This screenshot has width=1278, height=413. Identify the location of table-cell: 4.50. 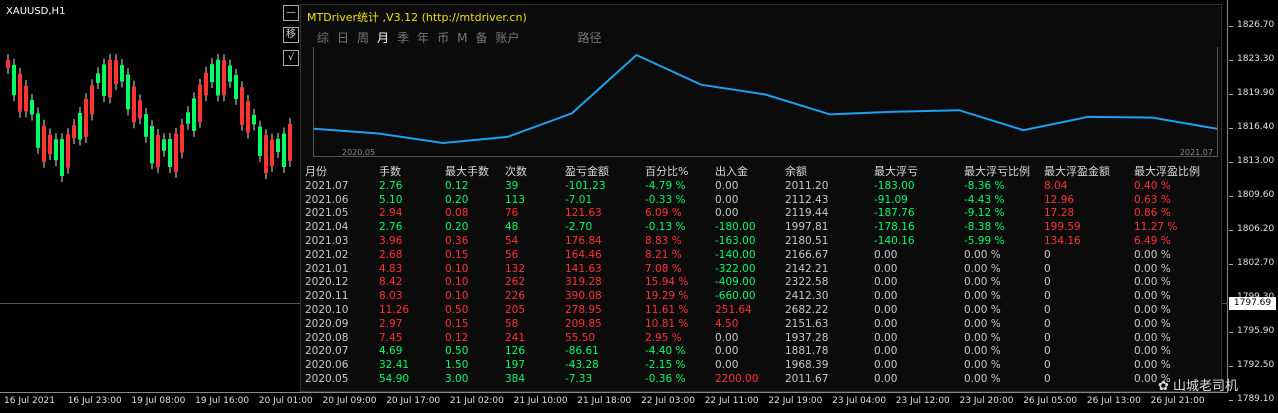
(727, 323).